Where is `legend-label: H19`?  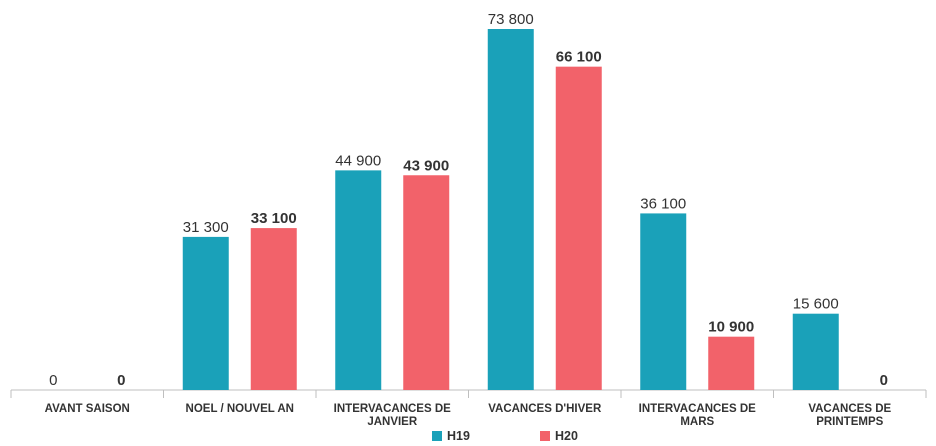
legend-label: H19 is located at coordinates (458, 436).